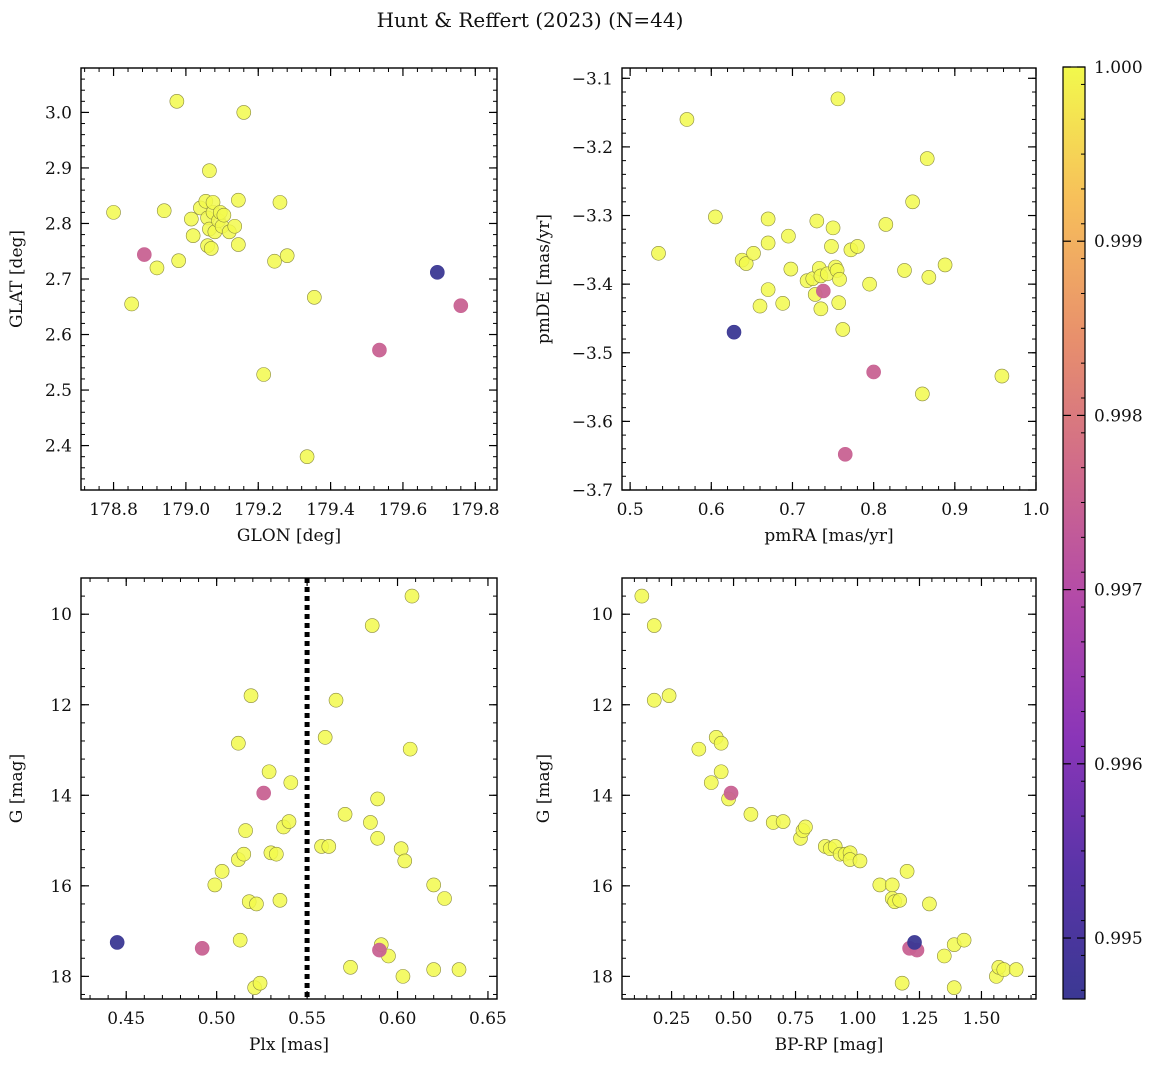 Image resolution: width=1161 pixels, height=1067 pixels. I want to click on colorbar: 0.995 0.996 0.997 0.998 0.999 1.000, so click(1102, 529).